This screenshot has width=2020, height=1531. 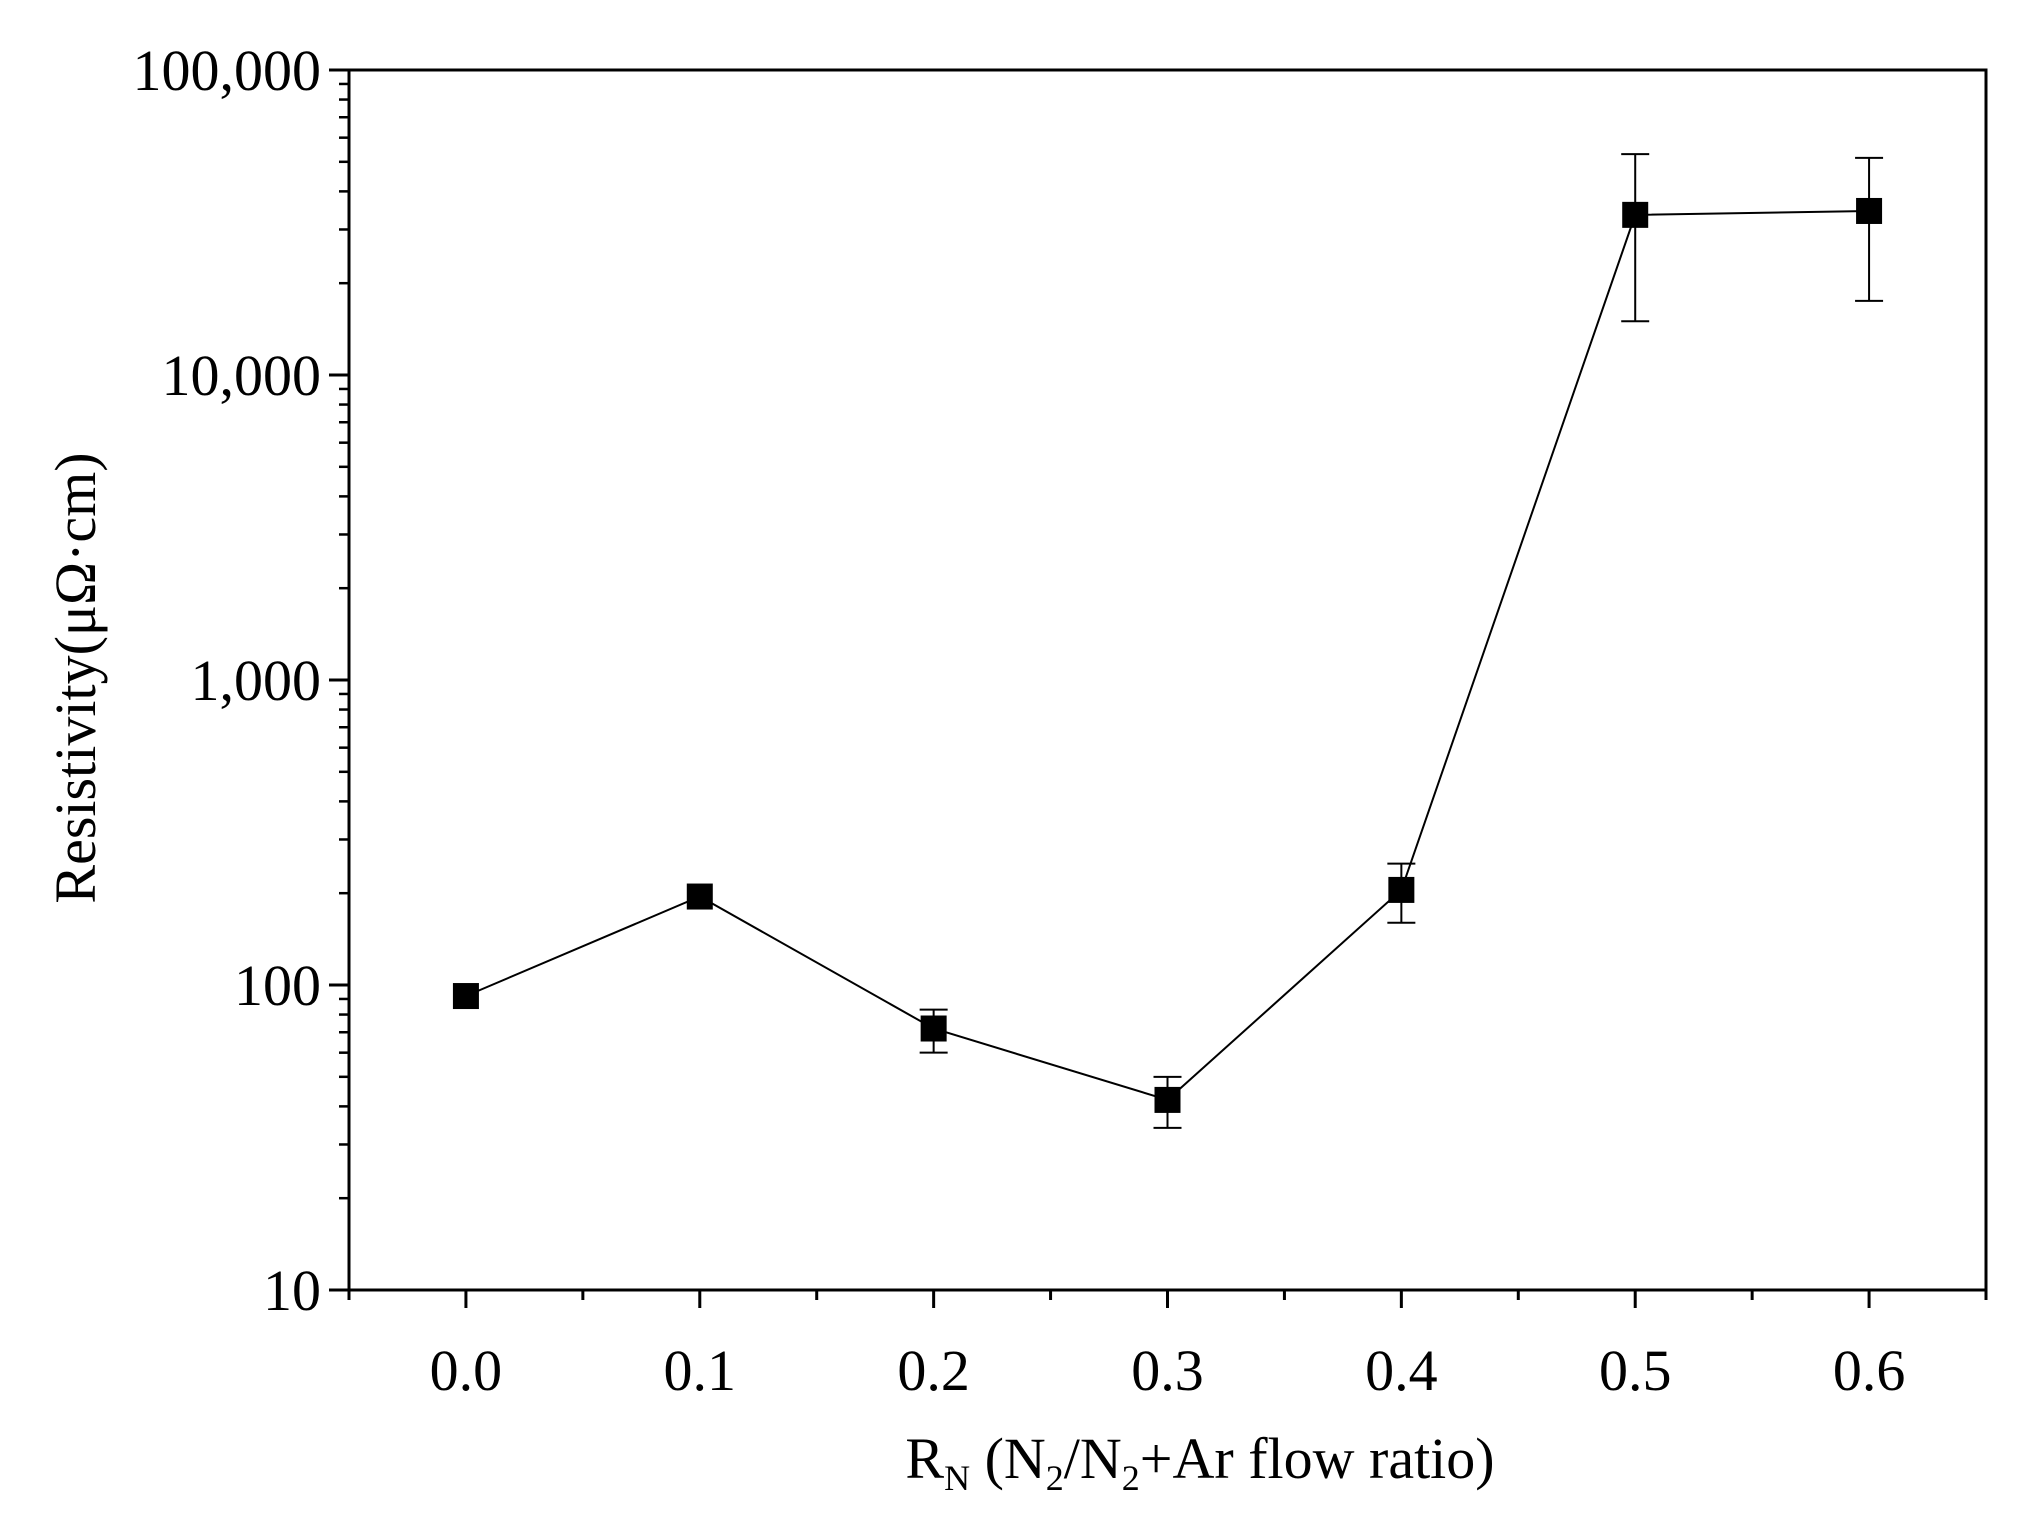 I want to click on x-axis-title-part-3: +Ar flow ratio), so click(x=1317, y=1458).